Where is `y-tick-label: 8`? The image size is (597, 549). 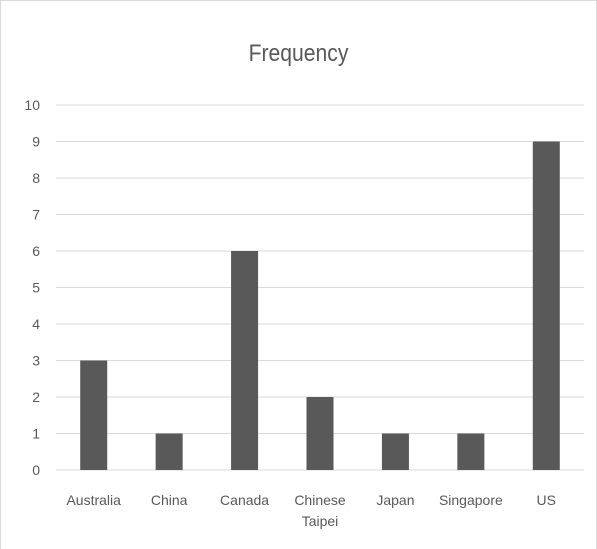
y-tick-label: 8 is located at coordinates (36, 178).